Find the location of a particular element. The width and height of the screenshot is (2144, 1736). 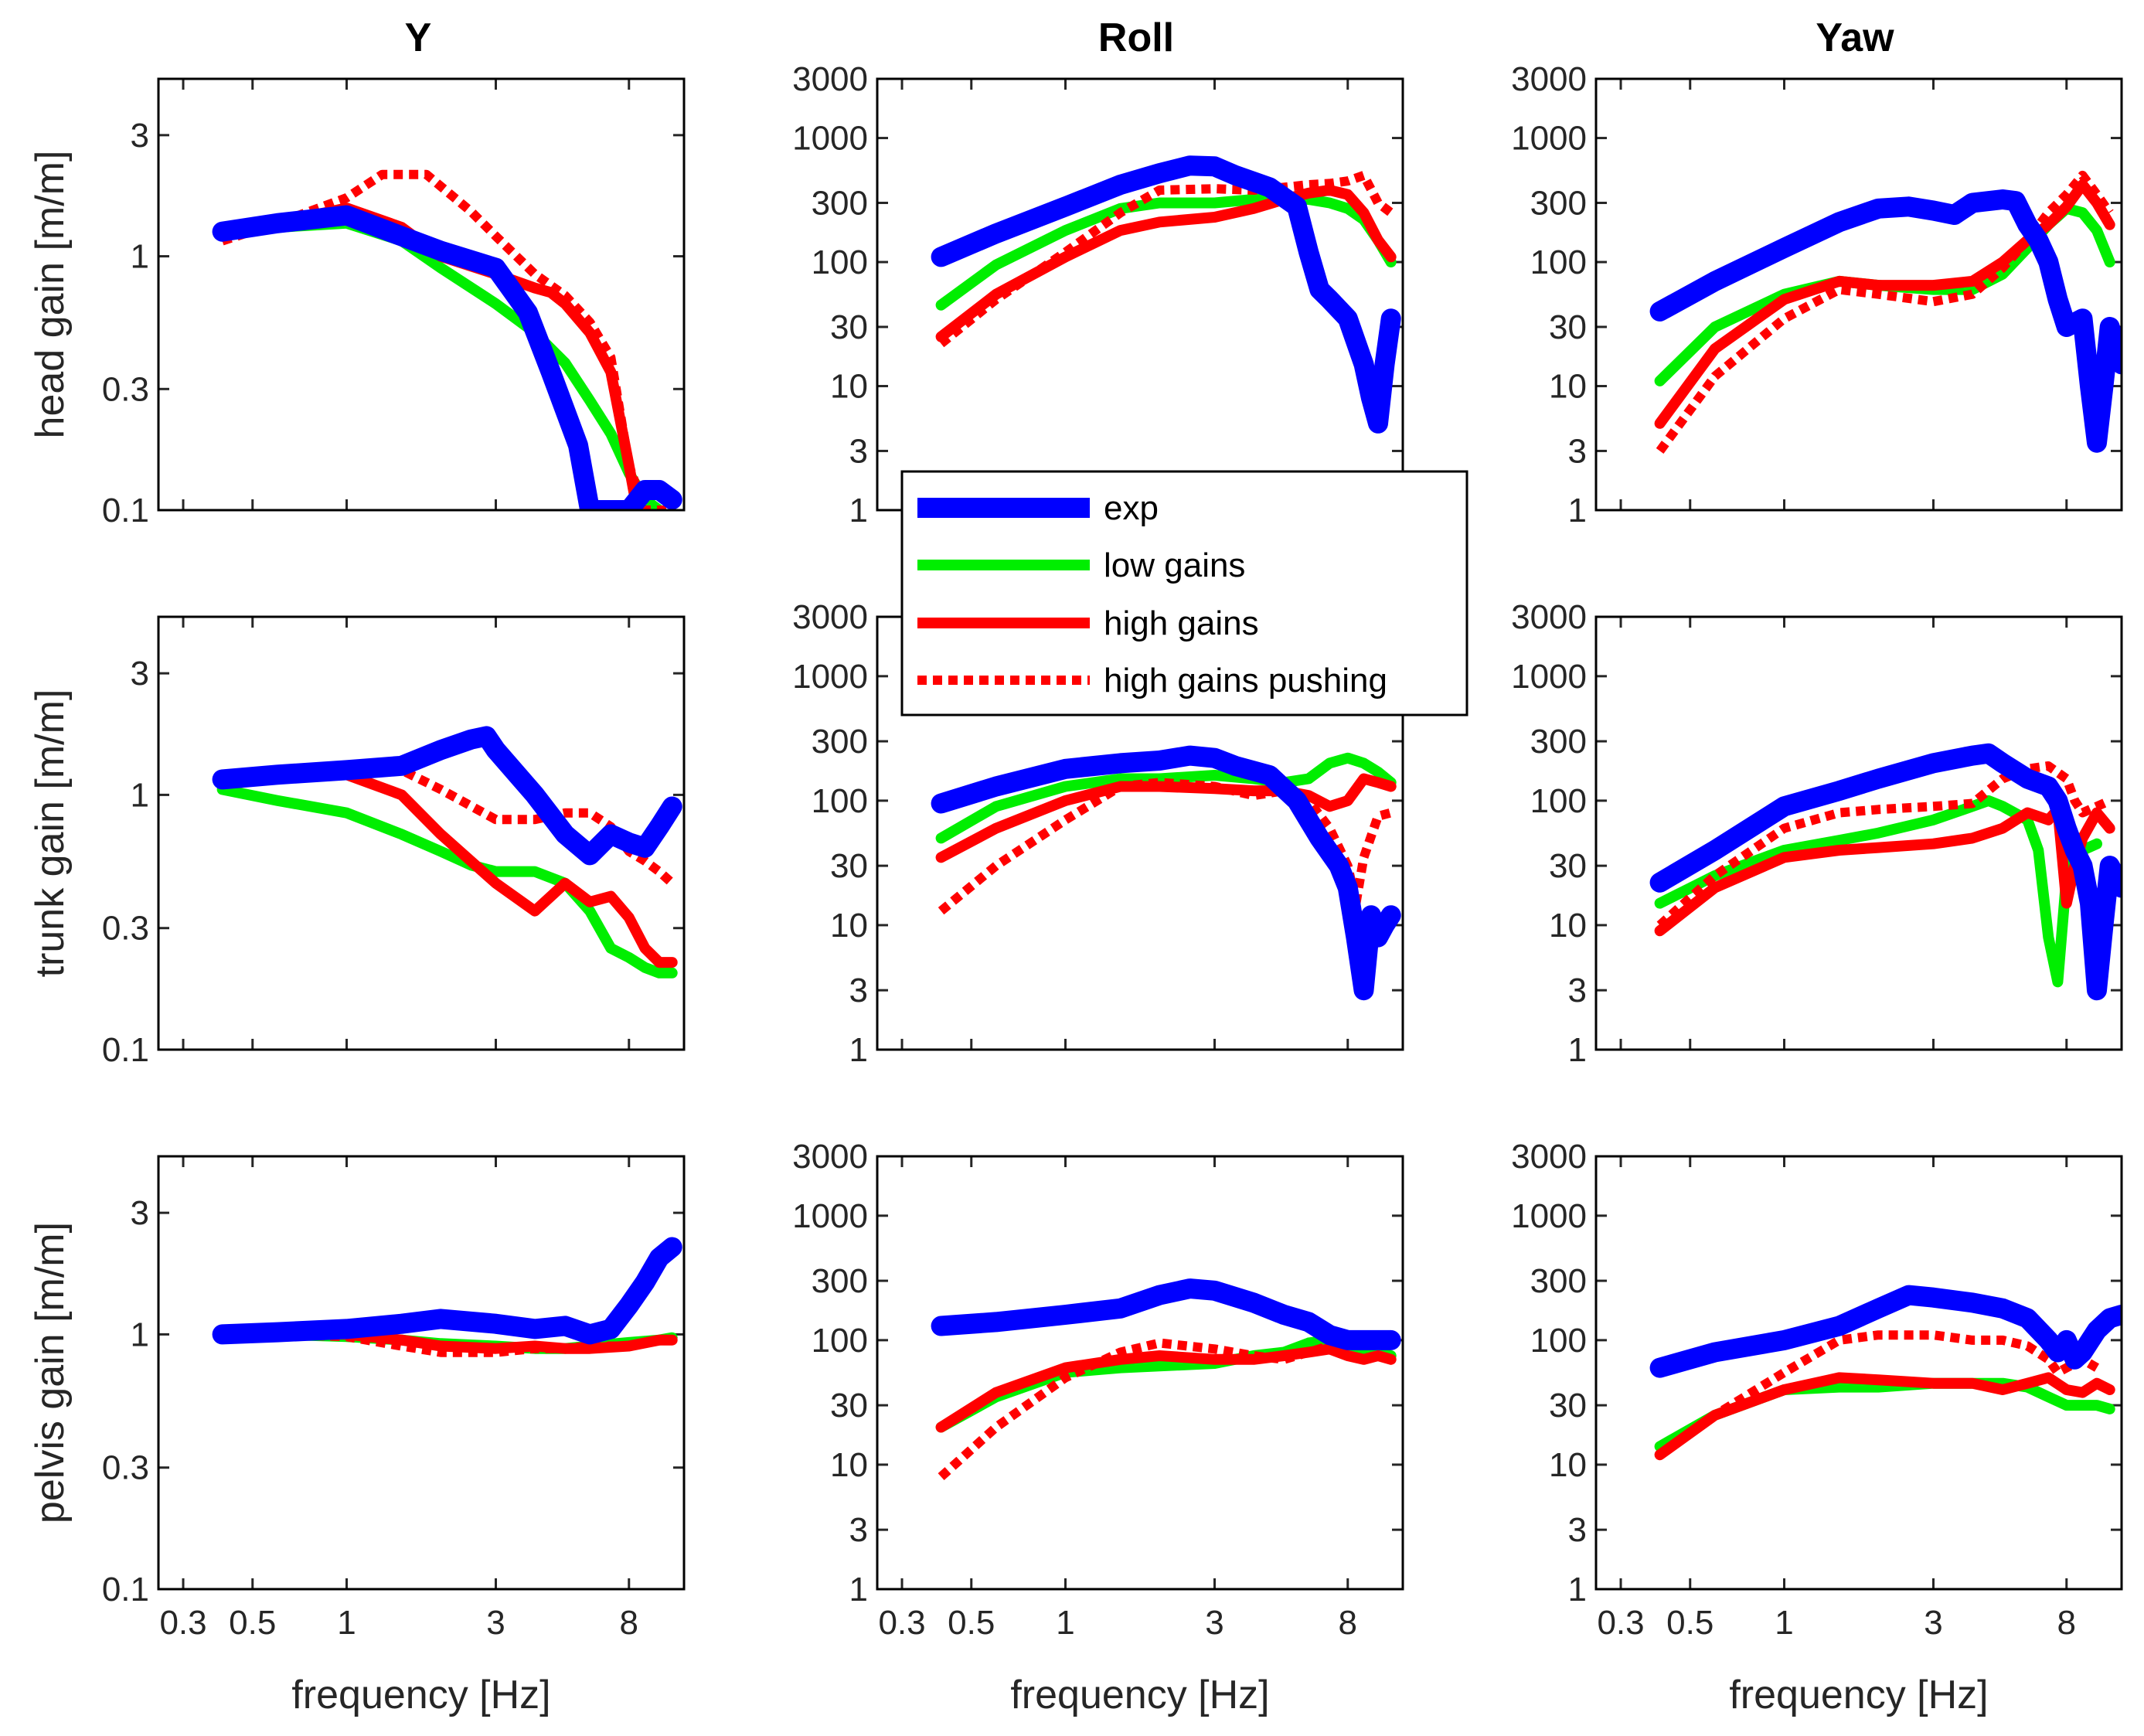

column-title-y: Y is located at coordinates (418, 38).